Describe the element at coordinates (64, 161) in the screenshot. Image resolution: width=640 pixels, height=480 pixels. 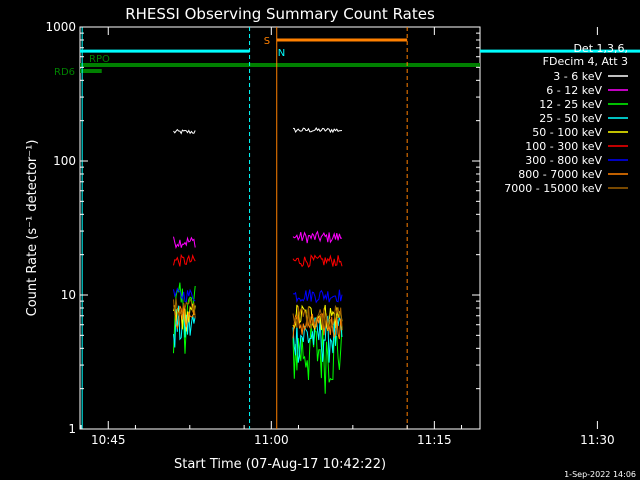
I see `y-tick-label: 100` at that location.